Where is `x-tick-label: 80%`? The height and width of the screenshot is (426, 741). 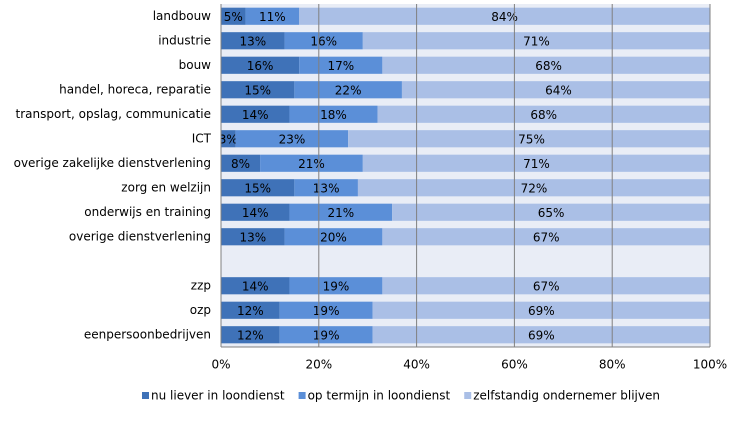 x-tick-label: 80% is located at coordinates (612, 365).